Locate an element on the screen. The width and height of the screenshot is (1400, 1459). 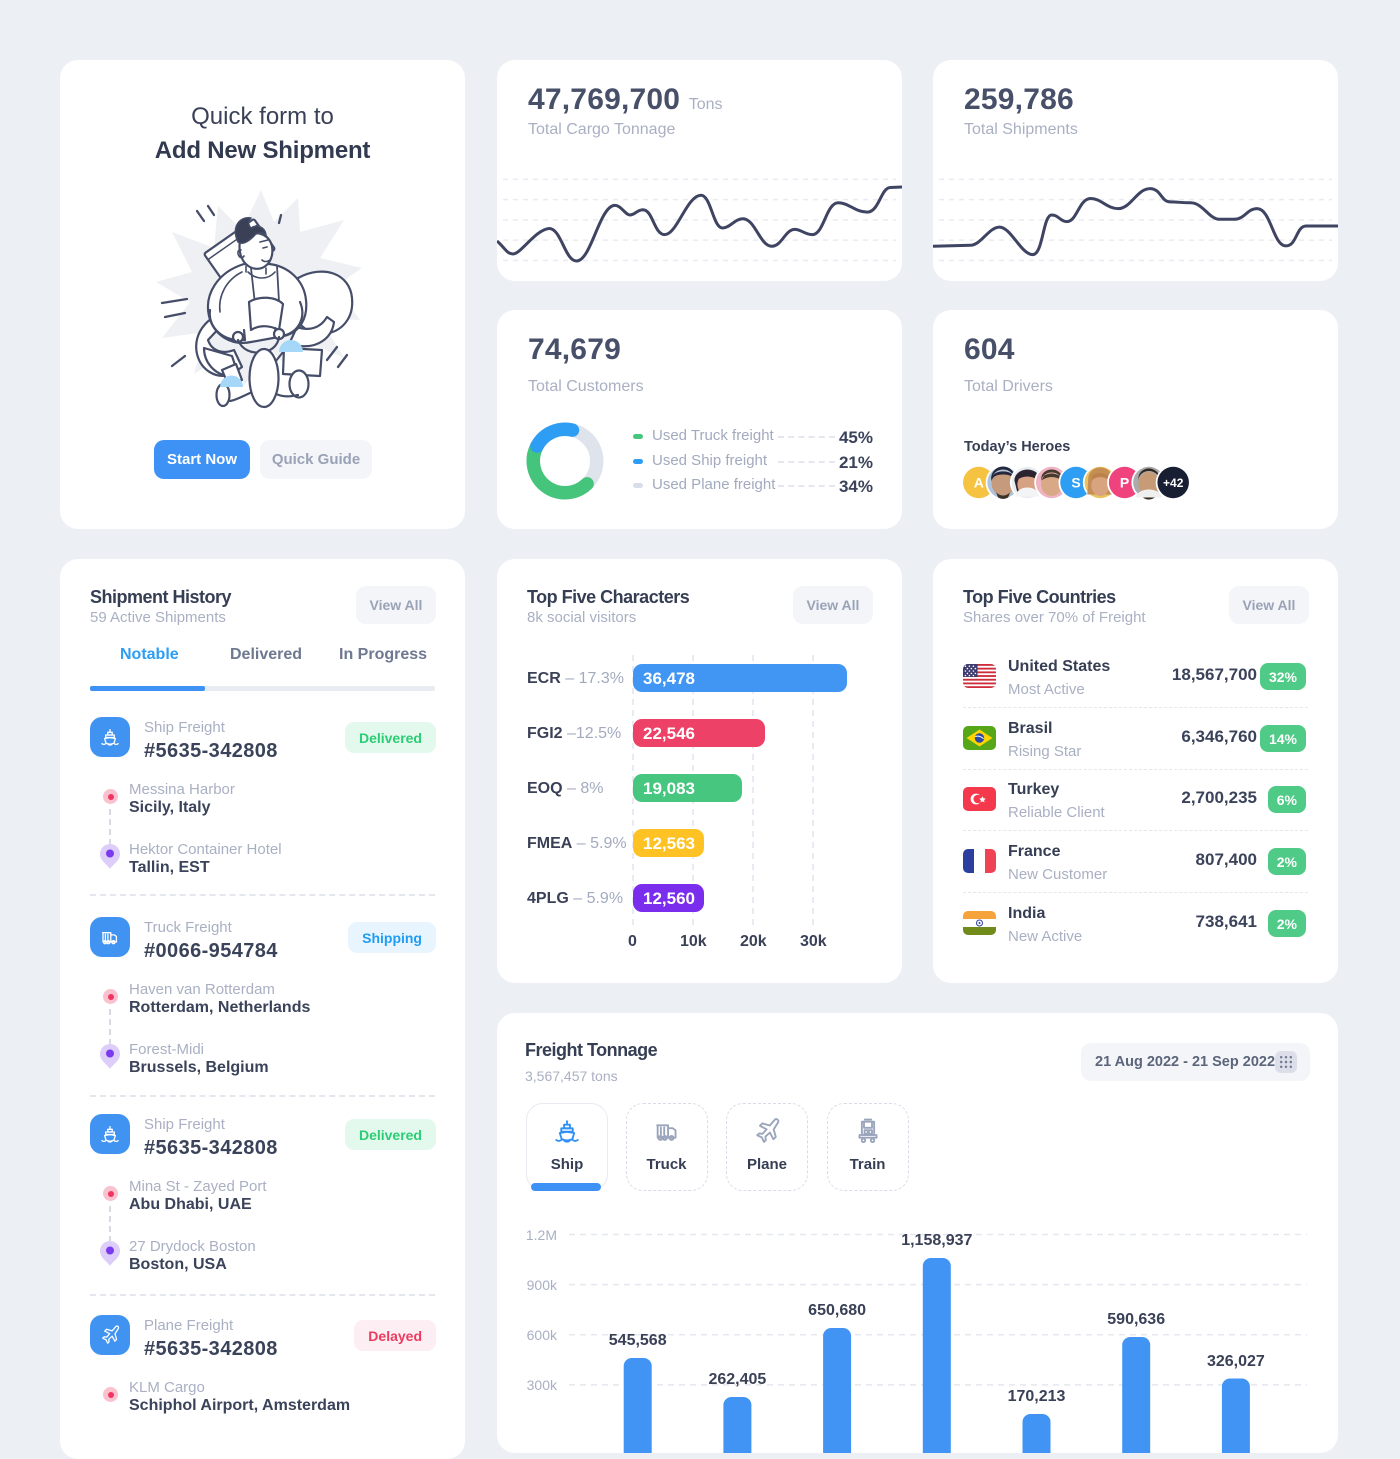
svg-text: P is located at coordinates (1124, 483).